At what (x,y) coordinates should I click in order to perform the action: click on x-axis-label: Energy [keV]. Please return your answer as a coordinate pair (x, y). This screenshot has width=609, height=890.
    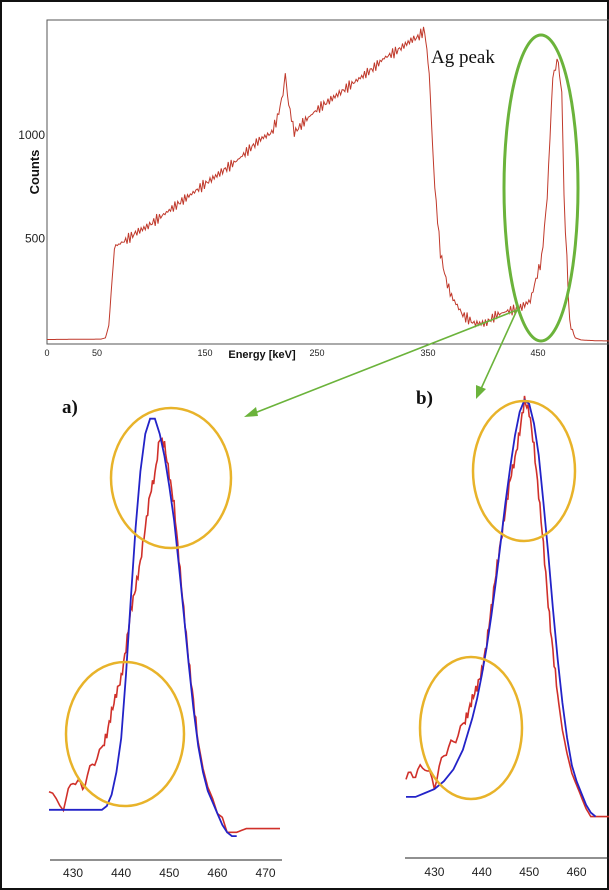
    Looking at the image, I should click on (262, 355).